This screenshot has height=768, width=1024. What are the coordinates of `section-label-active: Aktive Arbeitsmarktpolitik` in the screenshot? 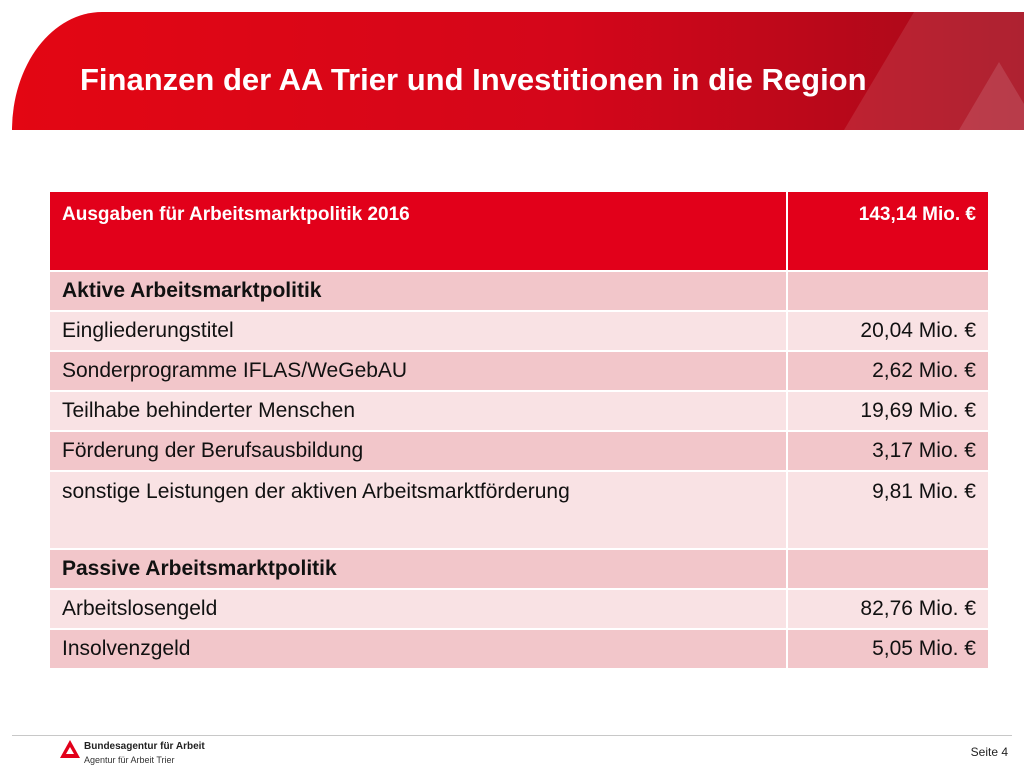 It's located at (418, 291).